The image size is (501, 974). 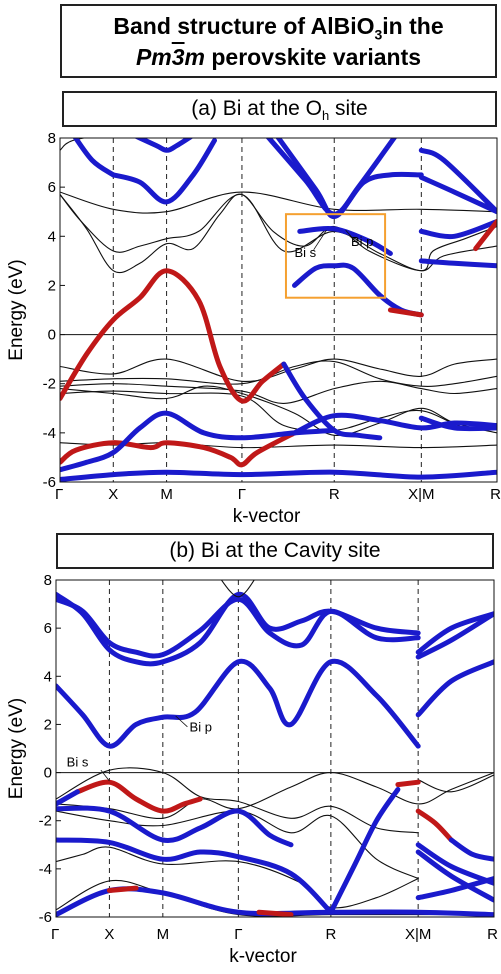 I want to click on y-tick-label: -4, so click(x=45, y=869).